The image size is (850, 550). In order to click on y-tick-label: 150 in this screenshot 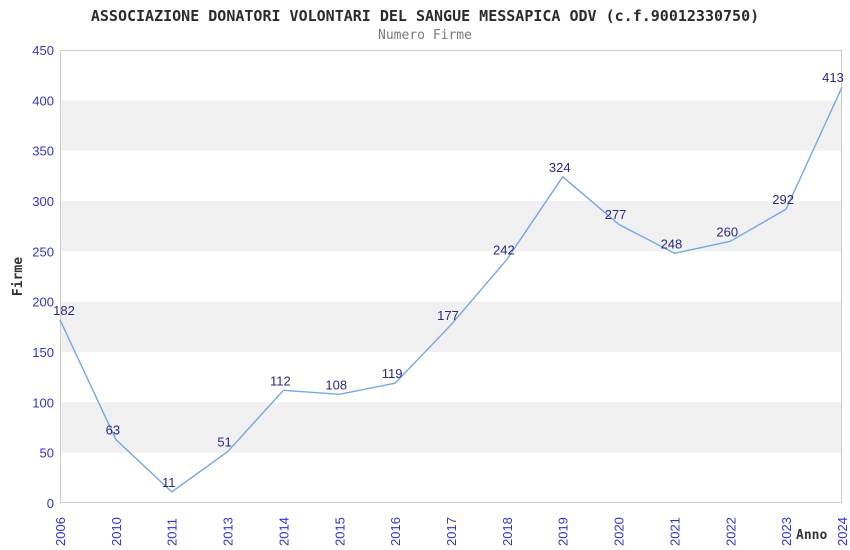, I will do `click(43, 352)`.